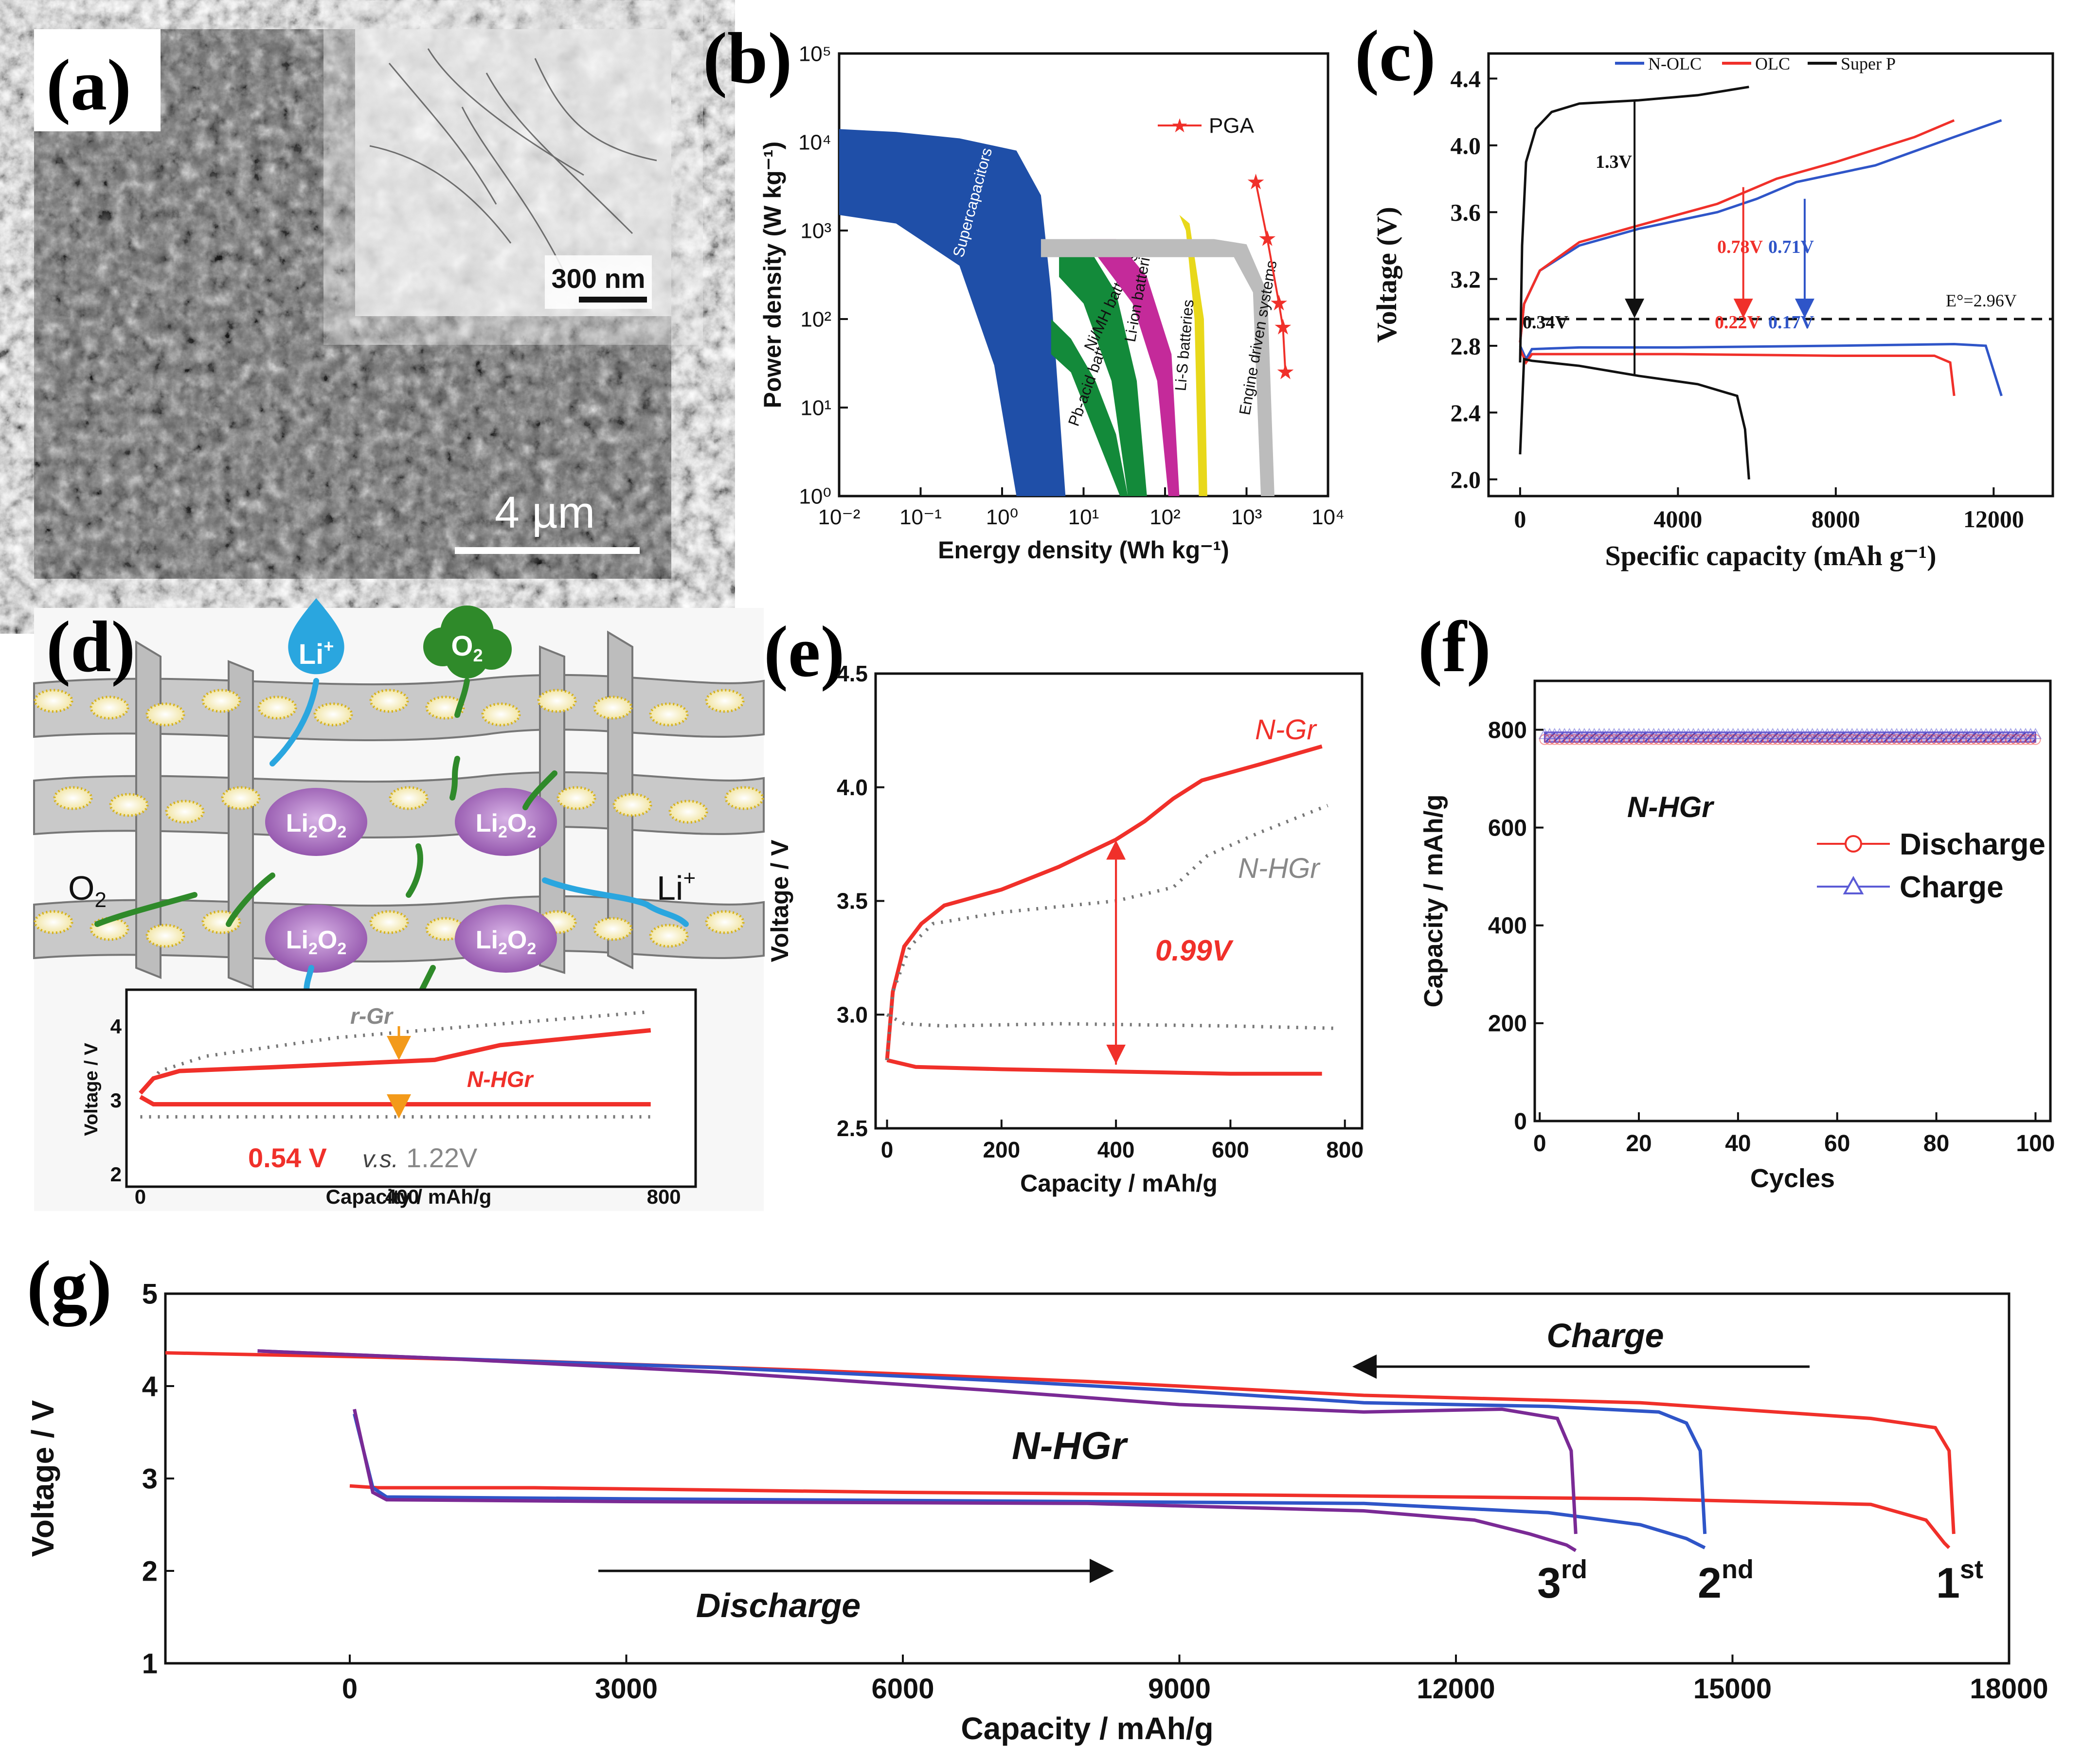 Image resolution: width=2100 pixels, height=1763 pixels. I want to click on x-tick-label: 6000, so click(902, 1689).